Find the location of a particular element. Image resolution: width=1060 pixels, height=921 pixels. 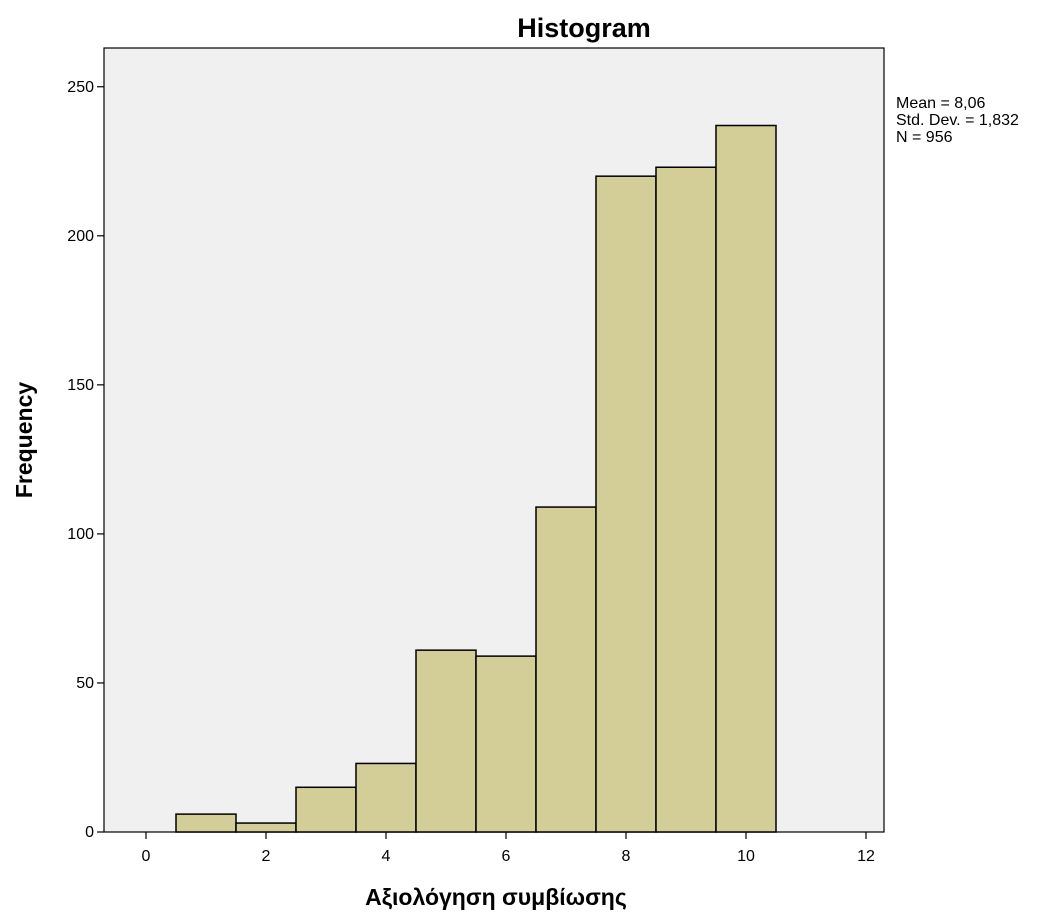

x-tick-label: 8 is located at coordinates (626, 856).